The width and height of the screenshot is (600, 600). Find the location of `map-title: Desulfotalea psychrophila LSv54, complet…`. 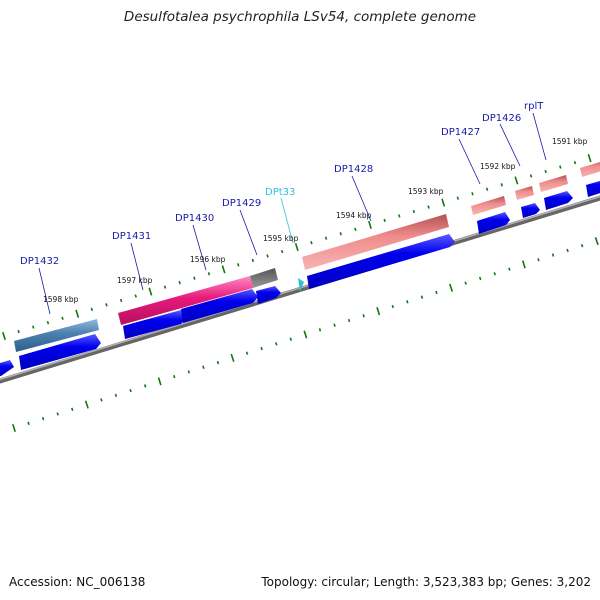

map-title: Desulfotalea psychrophila LSv54, complet… is located at coordinates (300, 17).